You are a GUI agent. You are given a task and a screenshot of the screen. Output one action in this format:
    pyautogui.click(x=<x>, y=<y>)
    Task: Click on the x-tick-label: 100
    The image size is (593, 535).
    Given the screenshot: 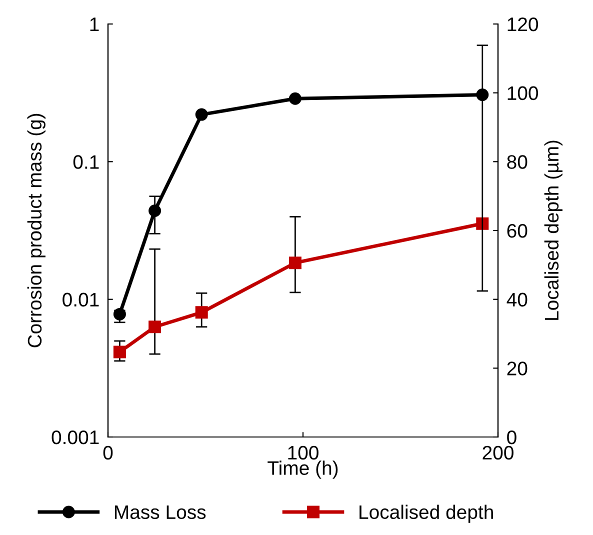 What is the action you would take?
    pyautogui.click(x=303, y=453)
    